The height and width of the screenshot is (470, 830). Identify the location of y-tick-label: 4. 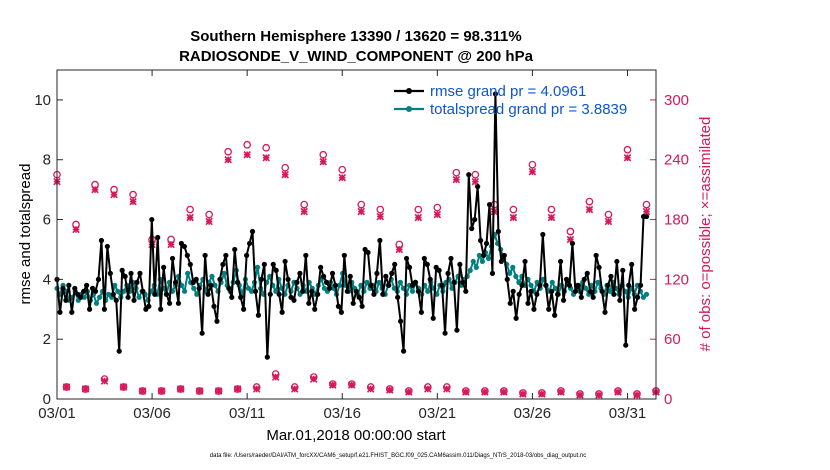
(47, 279).